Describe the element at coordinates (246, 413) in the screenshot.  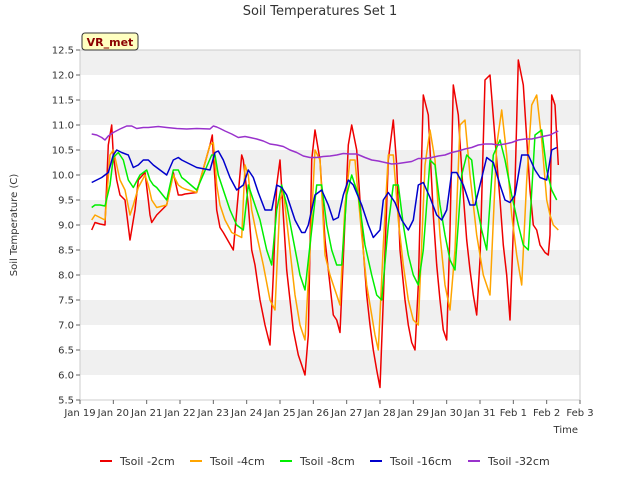
I see `x-tick-label: Jan 24` at that location.